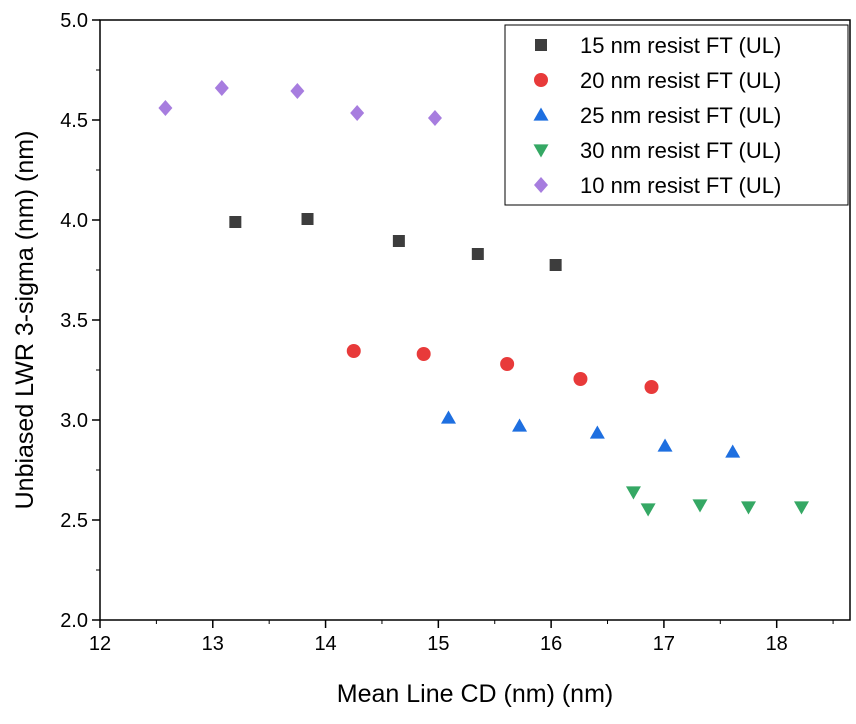 Image resolution: width=856 pixels, height=724 pixels. What do you see at coordinates (325, 644) in the screenshot?
I see `x-tick-label: 14` at bounding box center [325, 644].